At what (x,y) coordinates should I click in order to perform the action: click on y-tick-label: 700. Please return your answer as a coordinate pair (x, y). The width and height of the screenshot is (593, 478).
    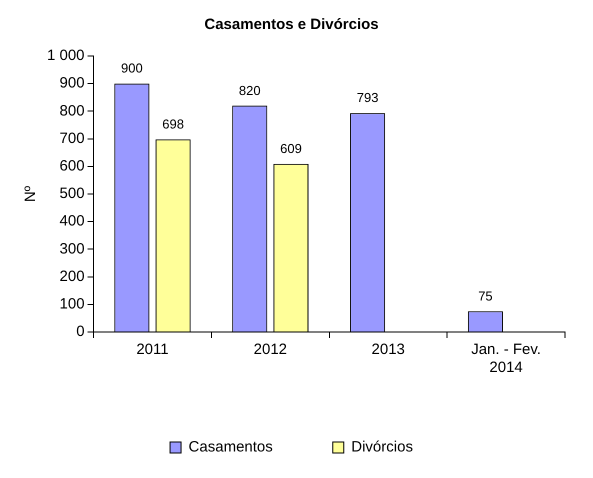
    Looking at the image, I should click on (72, 138).